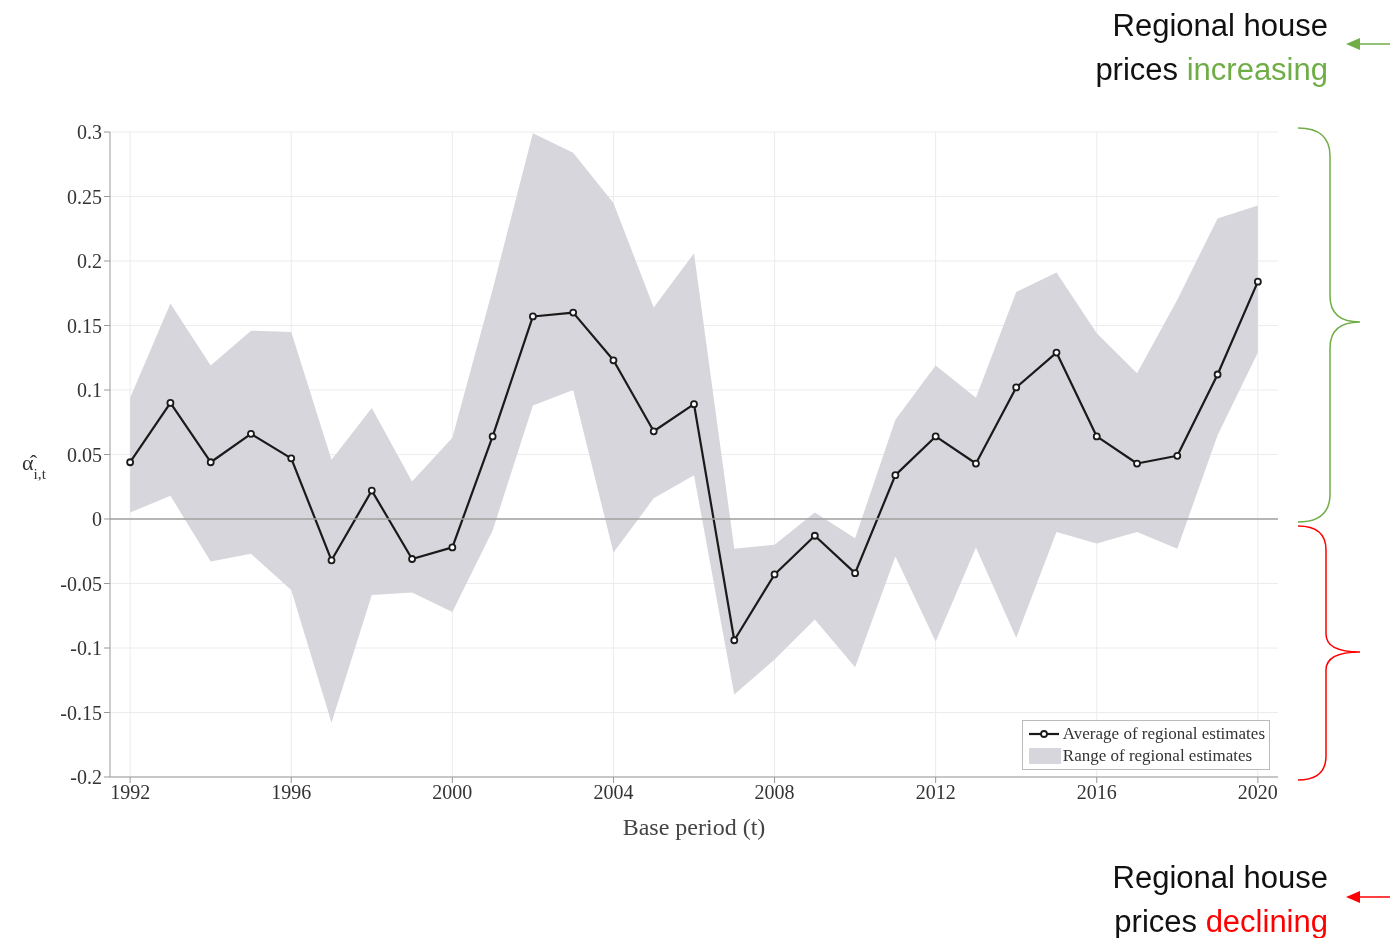 The height and width of the screenshot is (938, 1390). I want to click on y-tick-label: 0.25, so click(84, 196).